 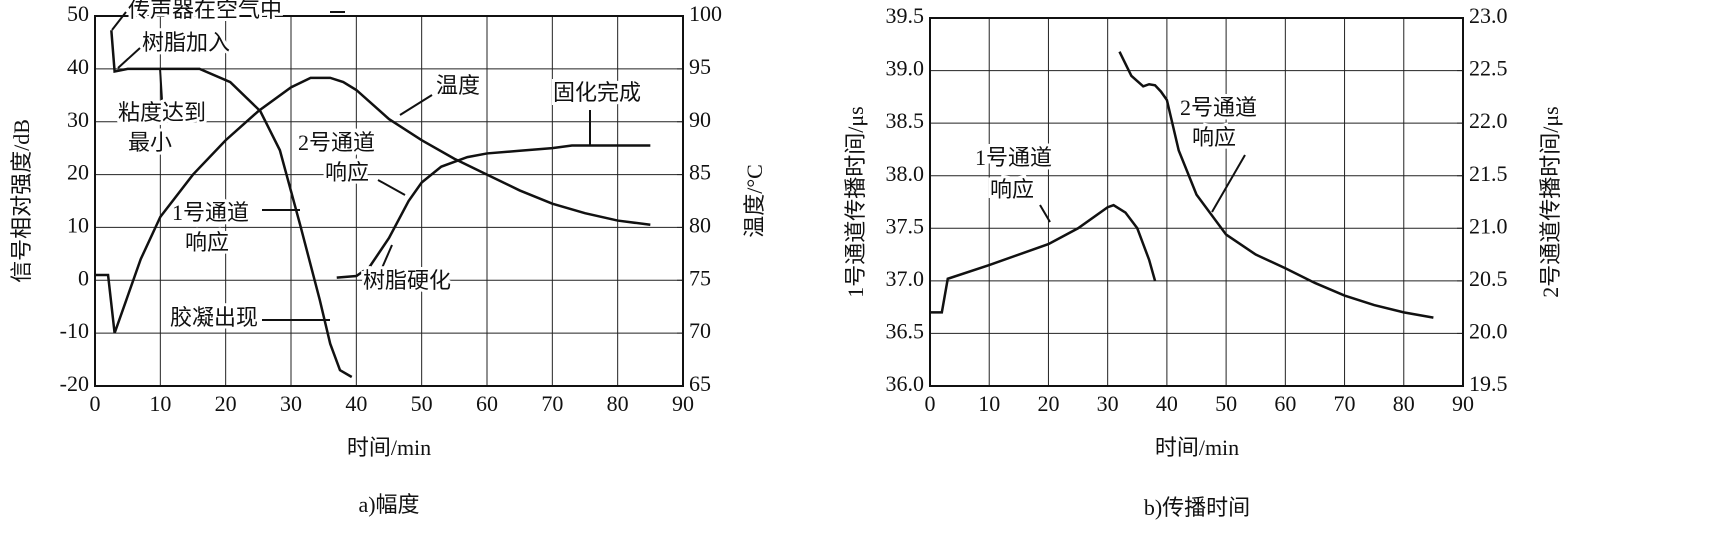 What do you see at coordinates (1488, 173) in the screenshot?
I see `y2-tick-label: 21.5` at bounding box center [1488, 173].